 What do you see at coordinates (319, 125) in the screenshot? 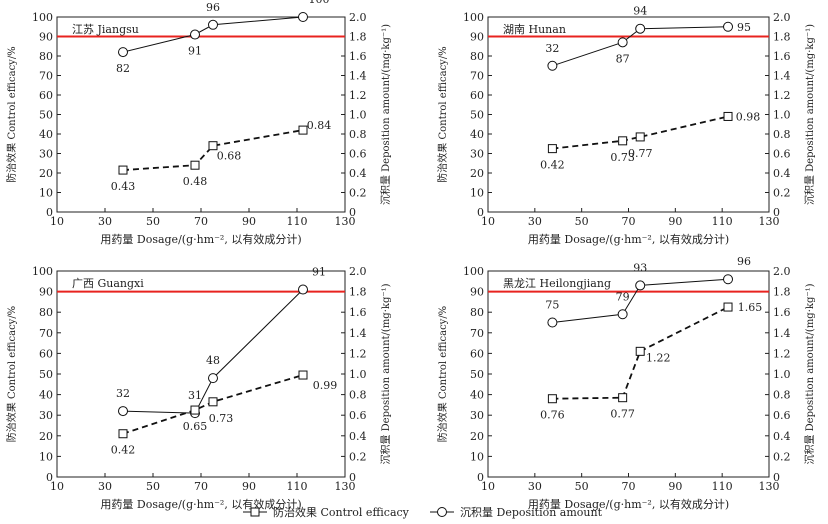
I see `deposition-data-label: 0.84` at bounding box center [319, 125].